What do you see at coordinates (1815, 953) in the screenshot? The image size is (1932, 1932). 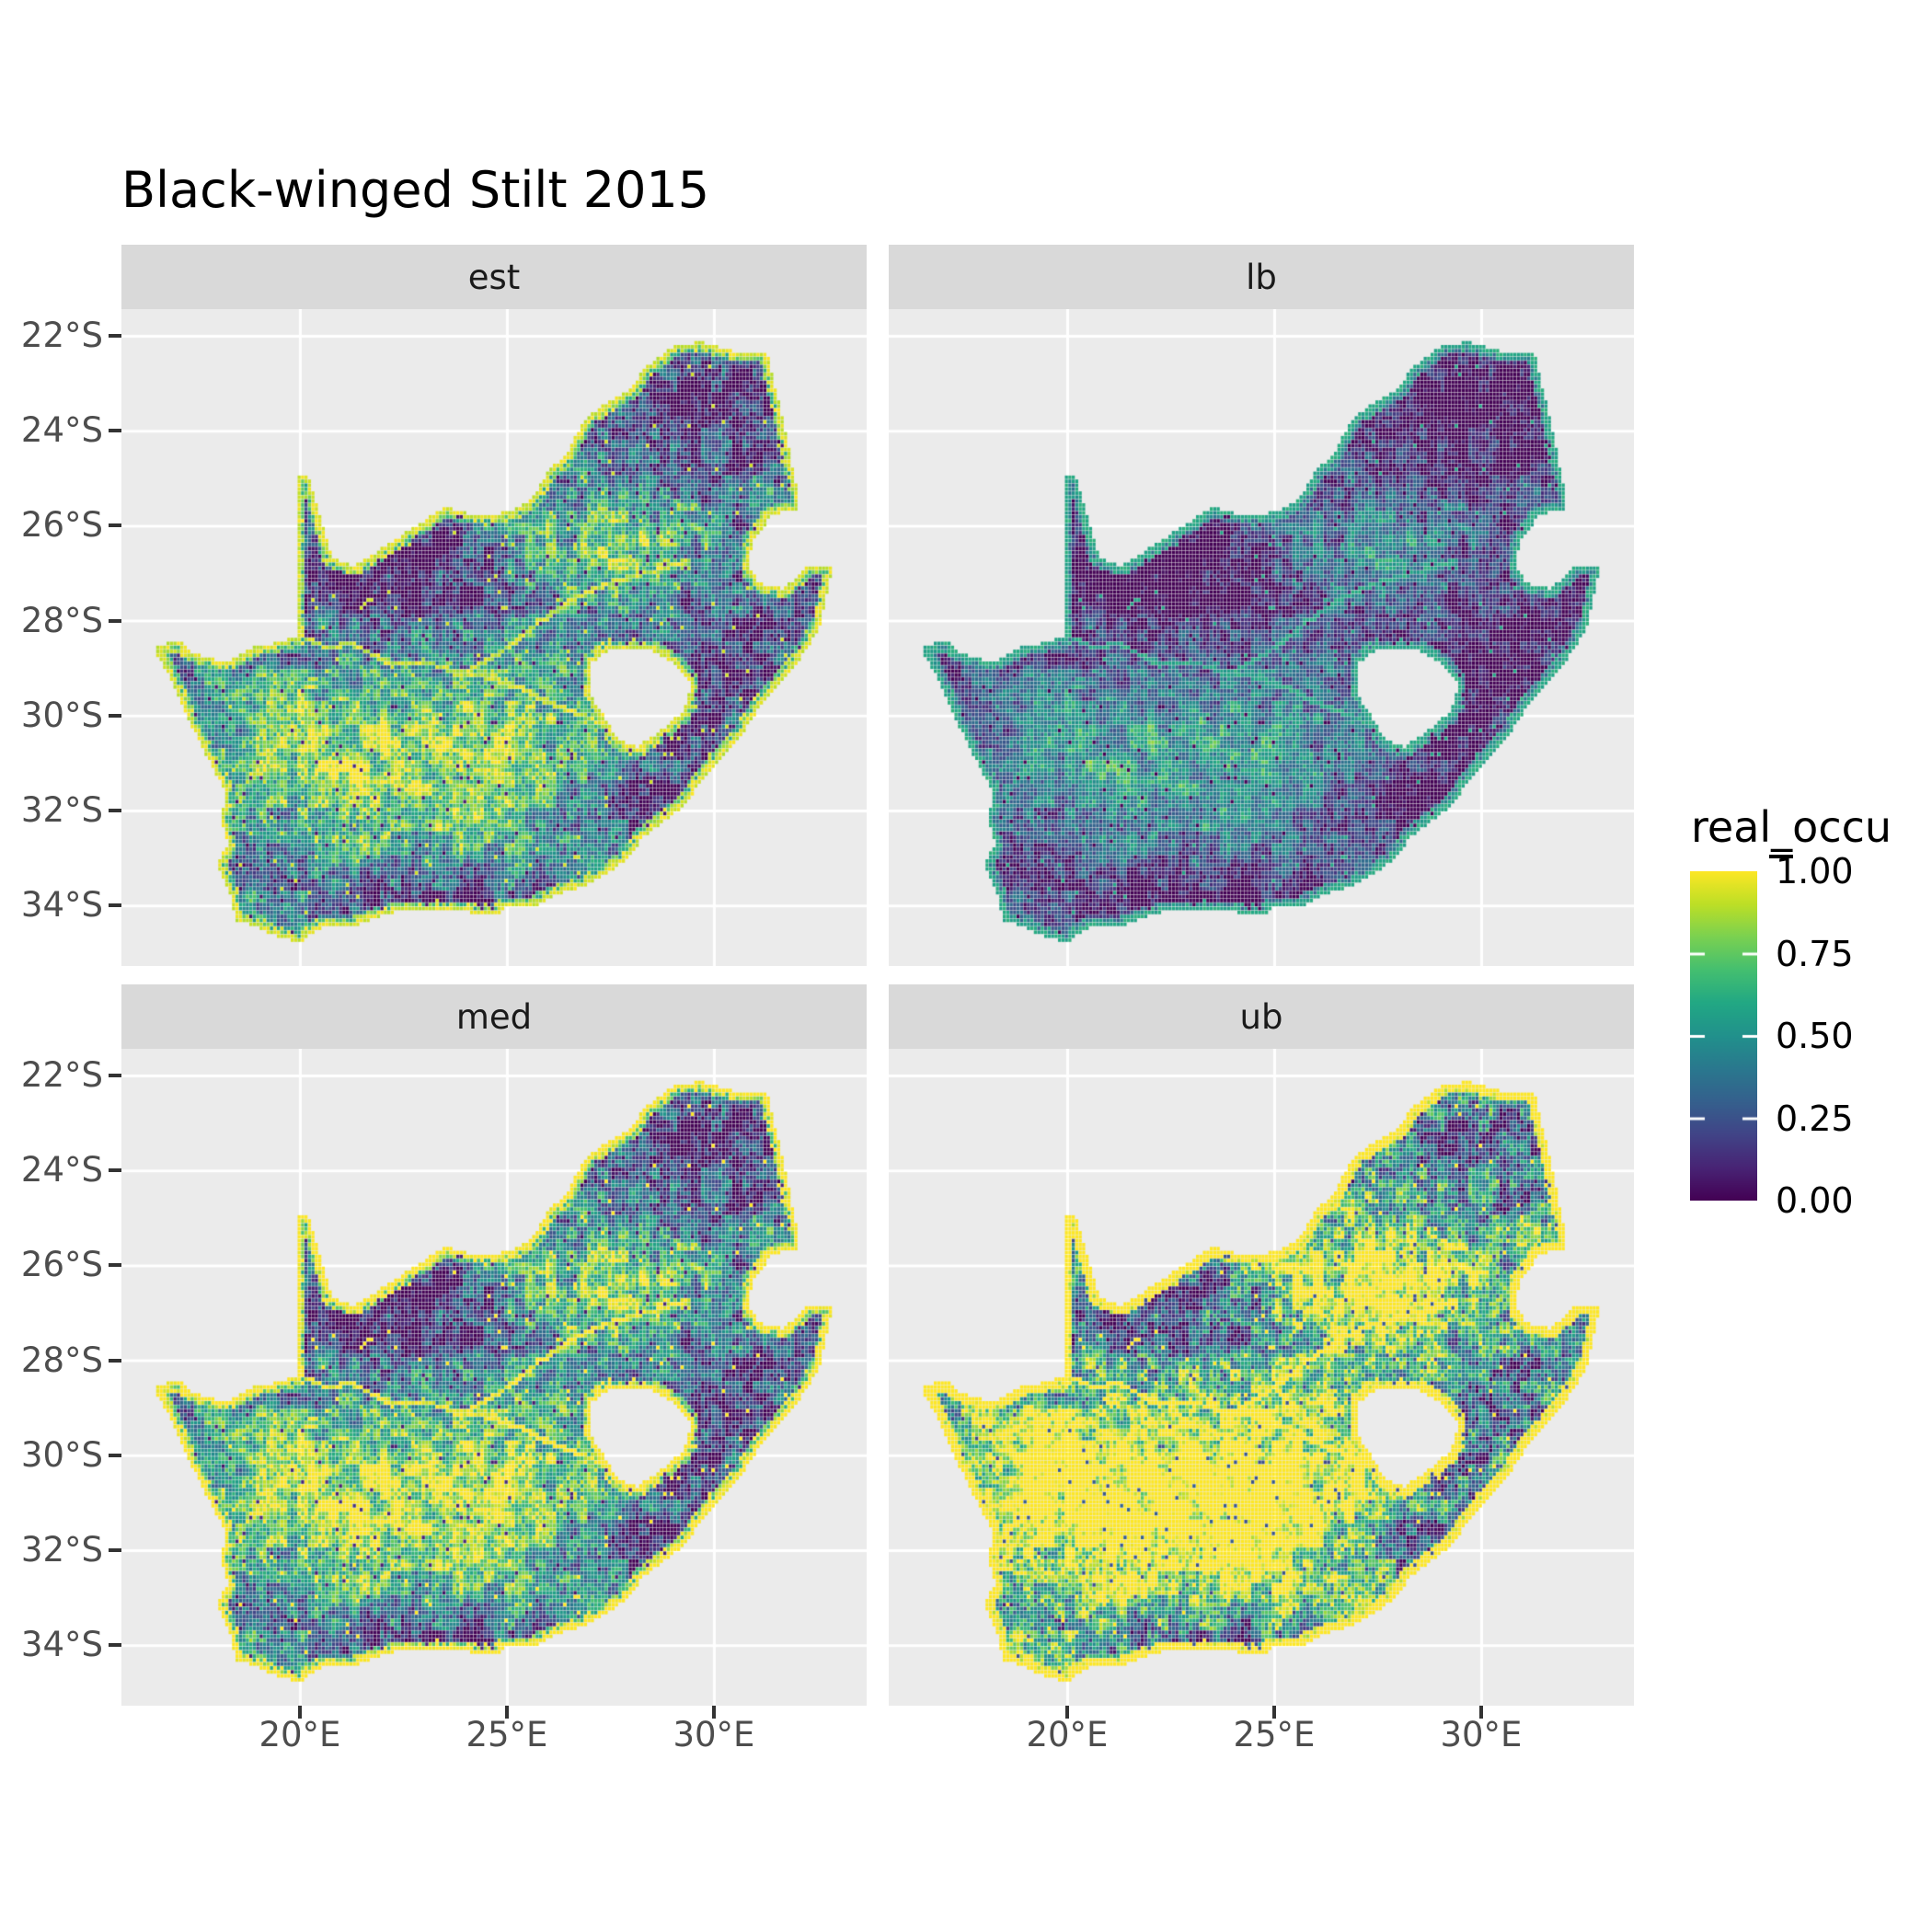 I see `legend-tick-label: 0.75` at bounding box center [1815, 953].